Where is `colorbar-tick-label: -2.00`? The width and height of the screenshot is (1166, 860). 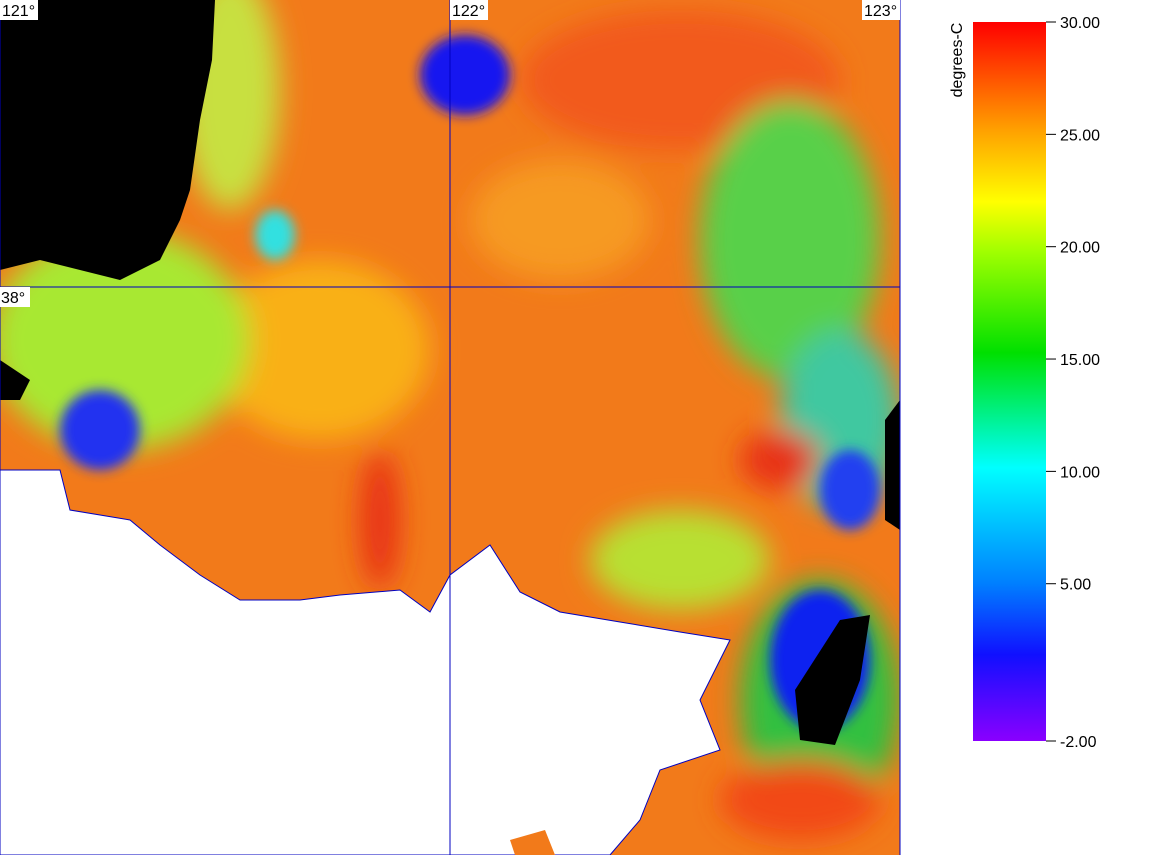 colorbar-tick-label: -2.00 is located at coordinates (1078, 742).